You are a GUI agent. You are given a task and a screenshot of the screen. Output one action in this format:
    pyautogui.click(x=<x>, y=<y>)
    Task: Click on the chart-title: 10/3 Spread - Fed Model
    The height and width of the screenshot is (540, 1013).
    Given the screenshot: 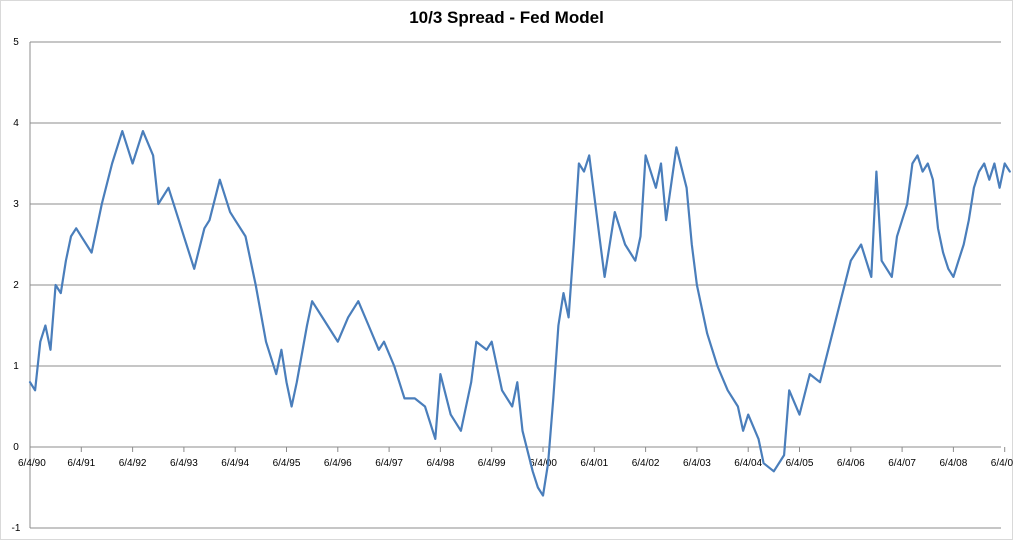 What is the action you would take?
    pyautogui.click(x=506, y=17)
    